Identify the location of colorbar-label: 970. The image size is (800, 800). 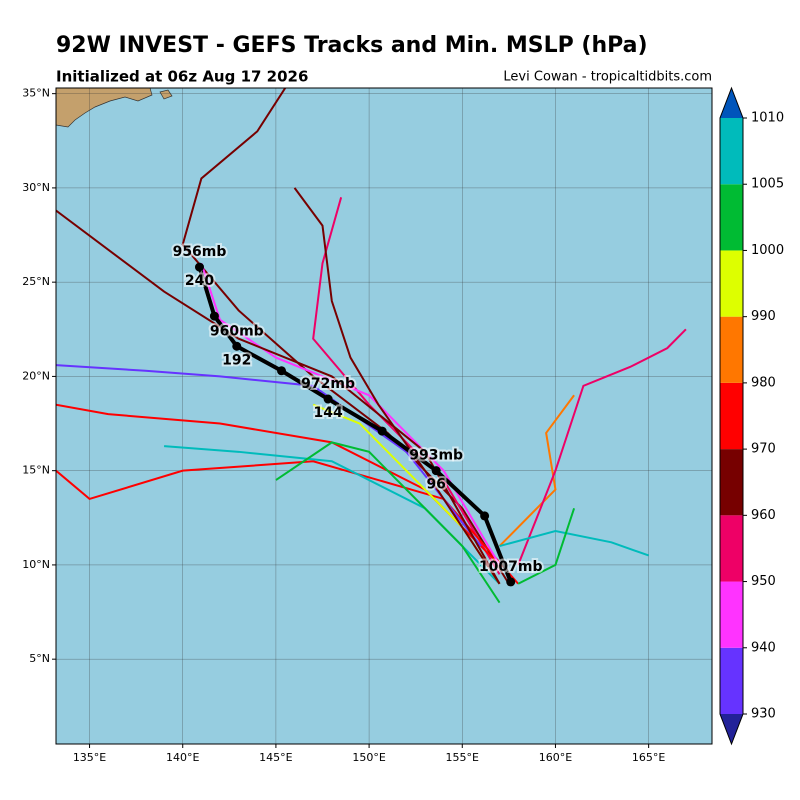
(763, 449).